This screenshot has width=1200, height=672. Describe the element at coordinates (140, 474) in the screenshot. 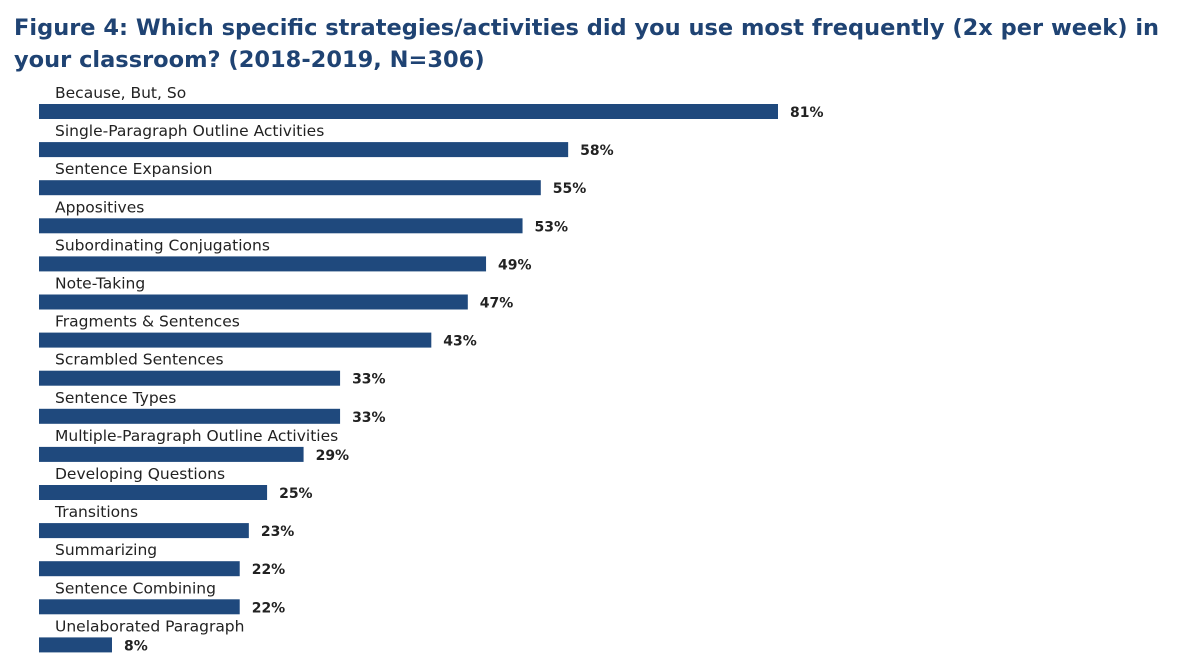

I see `category-label: Developing Questions` at that location.